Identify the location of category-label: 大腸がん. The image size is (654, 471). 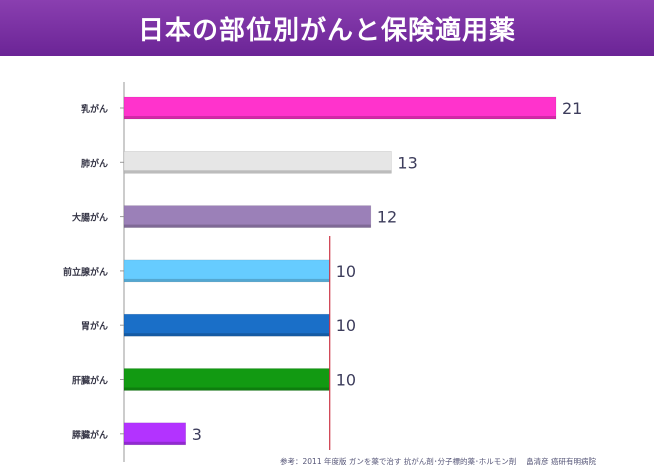
(90, 218).